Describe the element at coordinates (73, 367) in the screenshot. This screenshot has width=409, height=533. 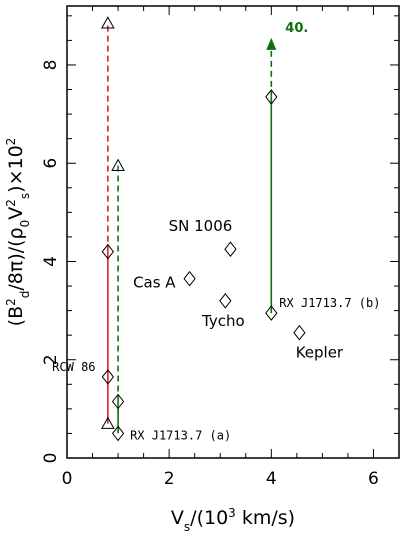
I see `point-label: RCW 86` at that location.